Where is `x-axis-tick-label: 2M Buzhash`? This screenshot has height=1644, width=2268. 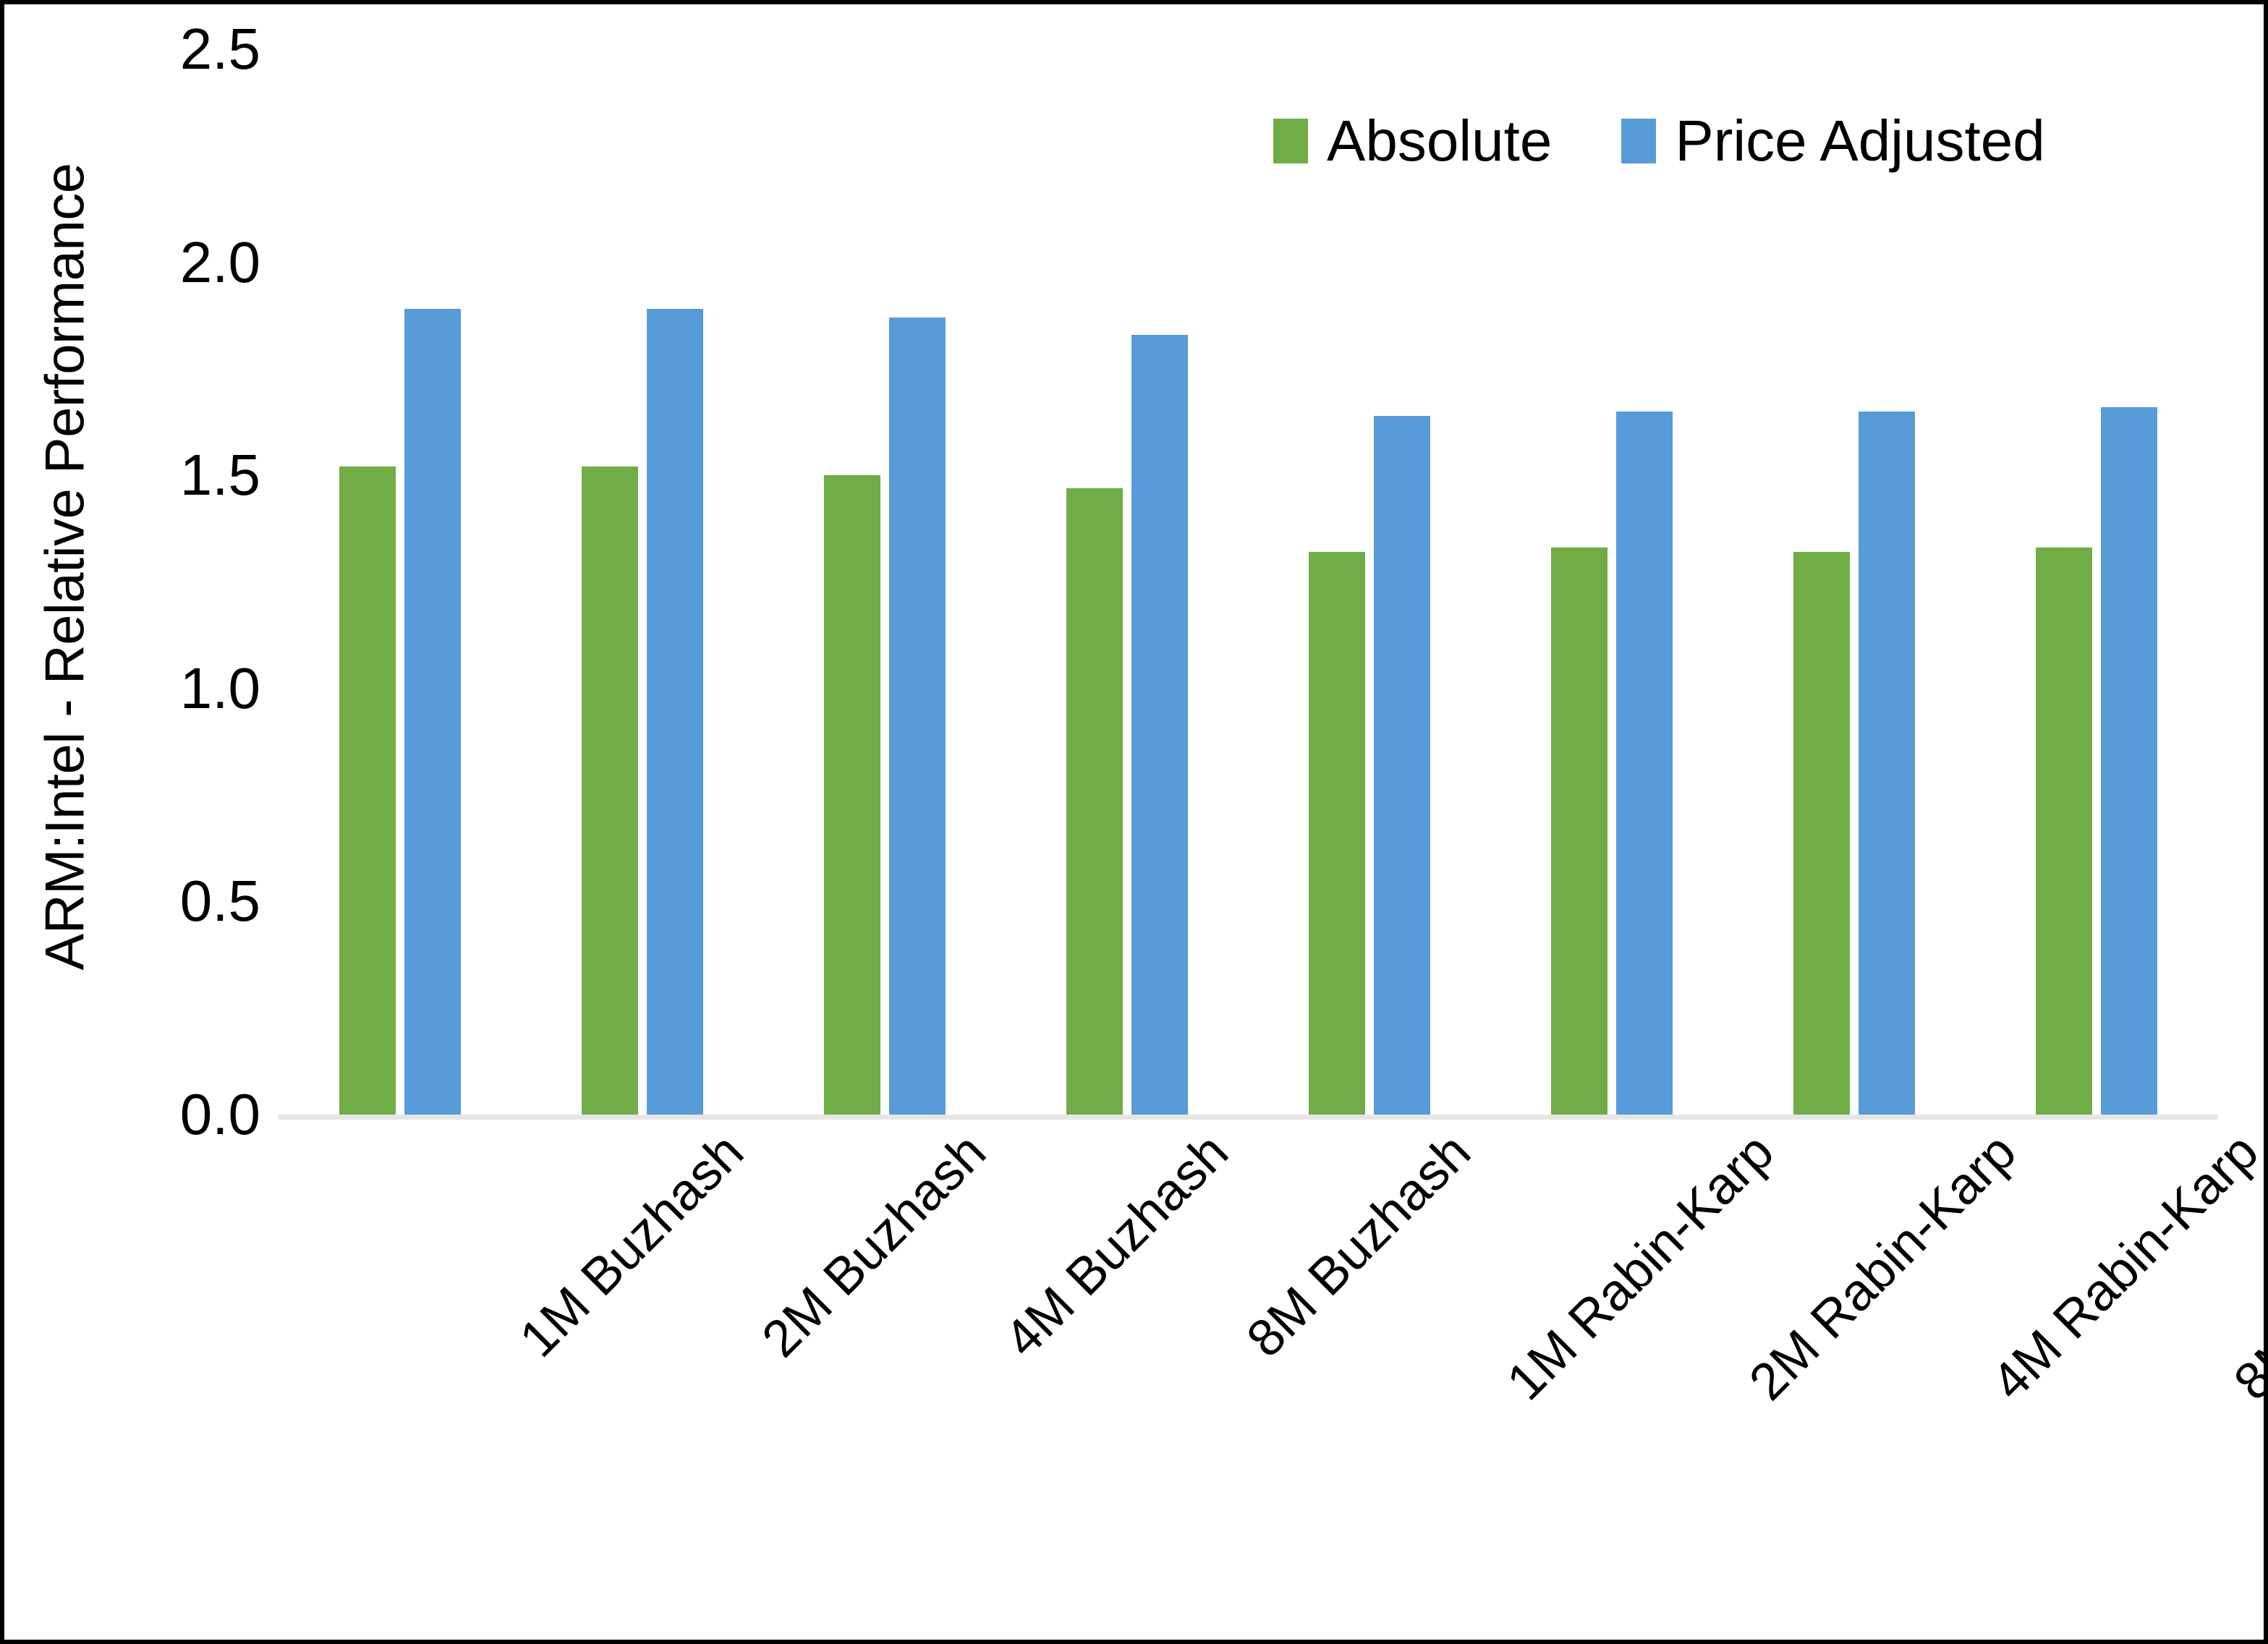
x-axis-tick-label: 2M Buzhash is located at coordinates (873, 1245).